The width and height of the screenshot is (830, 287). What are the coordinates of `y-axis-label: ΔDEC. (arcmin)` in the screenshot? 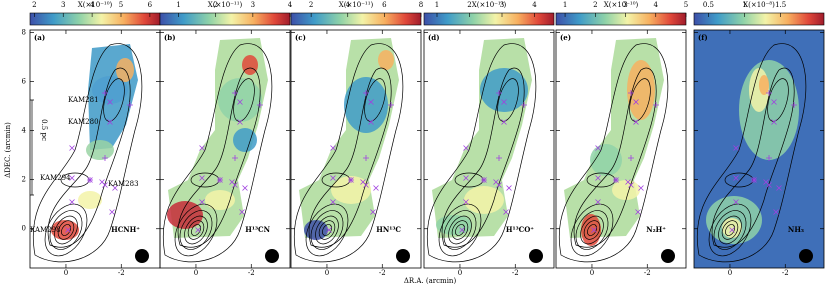 It's located at (8, 150).